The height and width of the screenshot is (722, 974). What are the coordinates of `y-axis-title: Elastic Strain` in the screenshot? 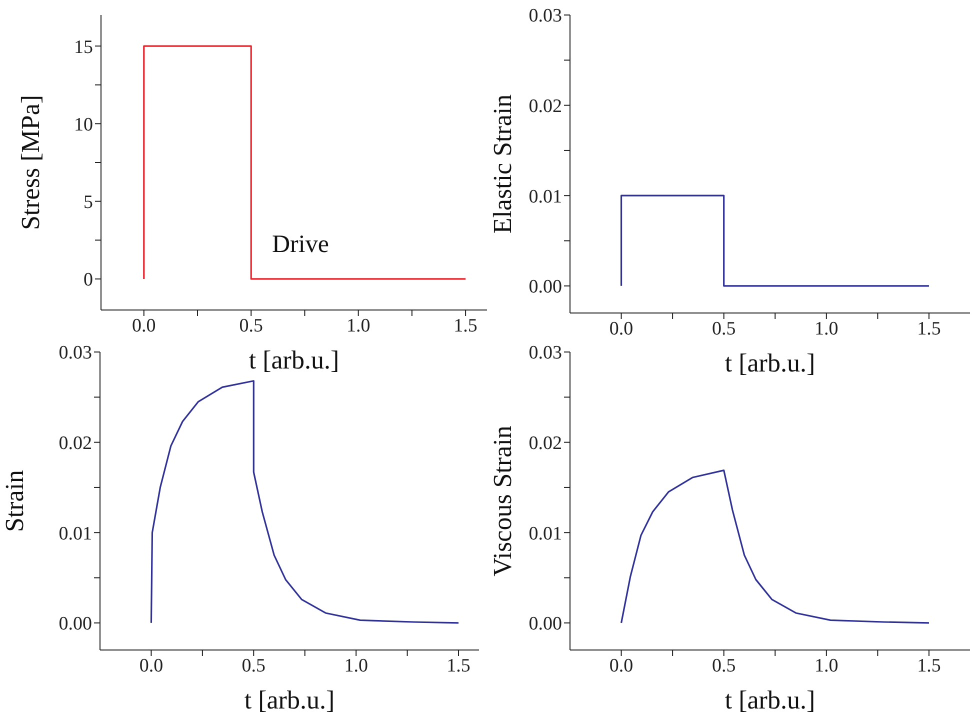 It's located at (503, 164).